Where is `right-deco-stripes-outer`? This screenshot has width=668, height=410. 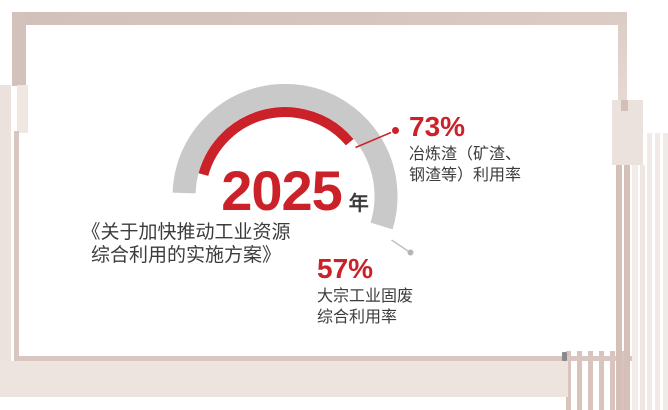
right-deco-stripes-outer is located at coordinates (656, 271).